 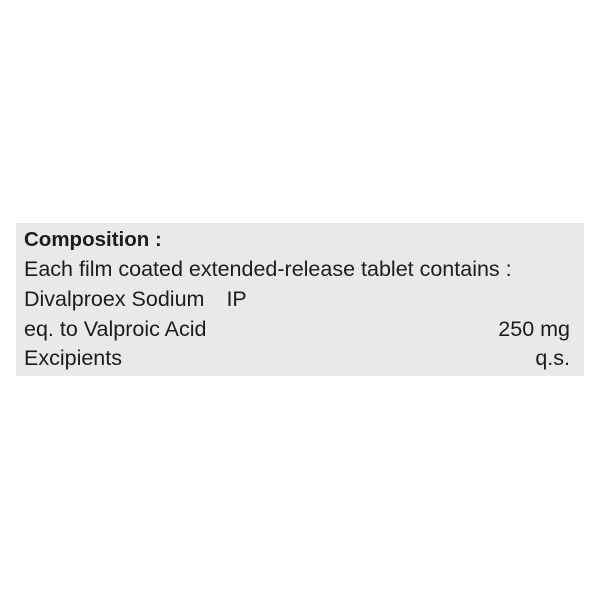 I want to click on ingredient-name: Divalproex Sodium, so click(x=114, y=299).